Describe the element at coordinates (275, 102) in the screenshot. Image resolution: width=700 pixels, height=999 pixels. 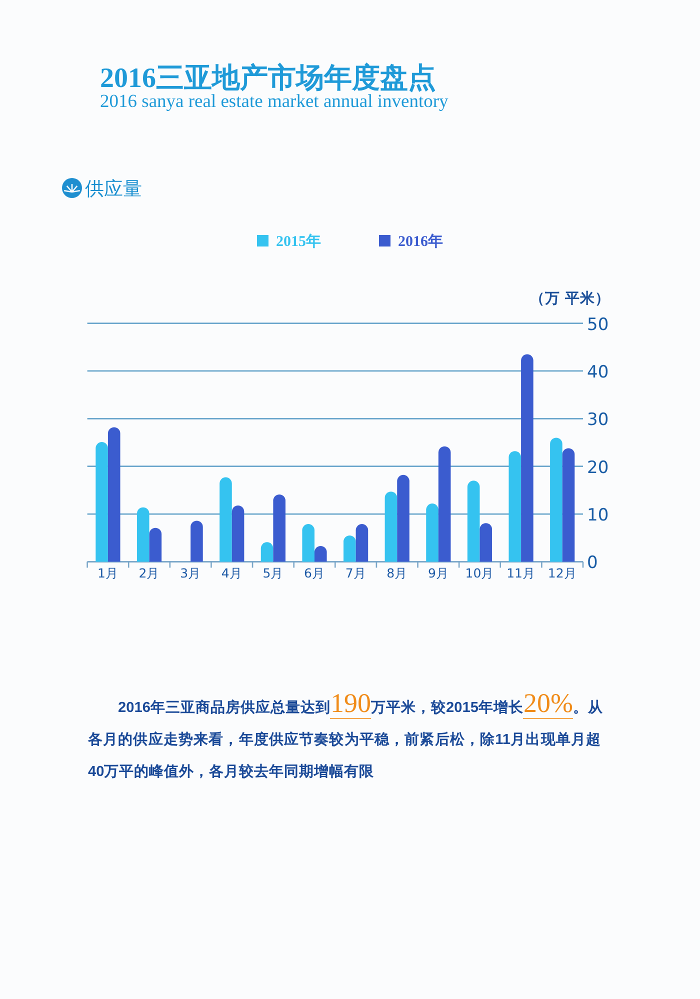
I see `chart-subtitle: 2016 sanya real estate market annual inventory` at that location.